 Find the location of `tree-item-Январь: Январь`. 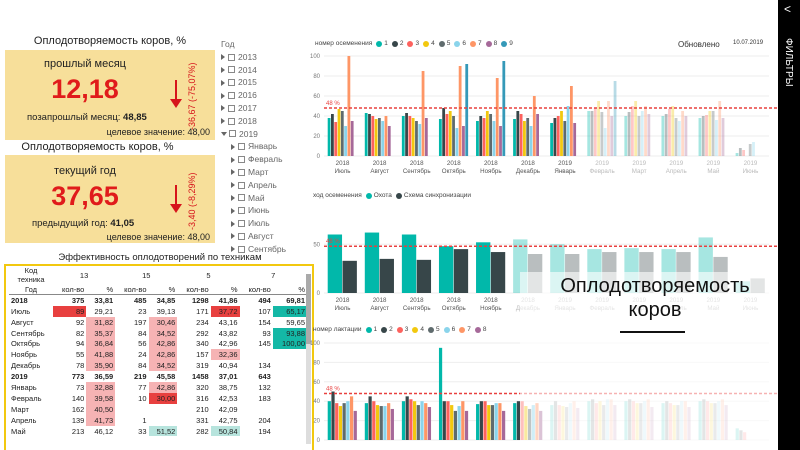

tree-item-Январь: Январь is located at coordinates (261, 146).